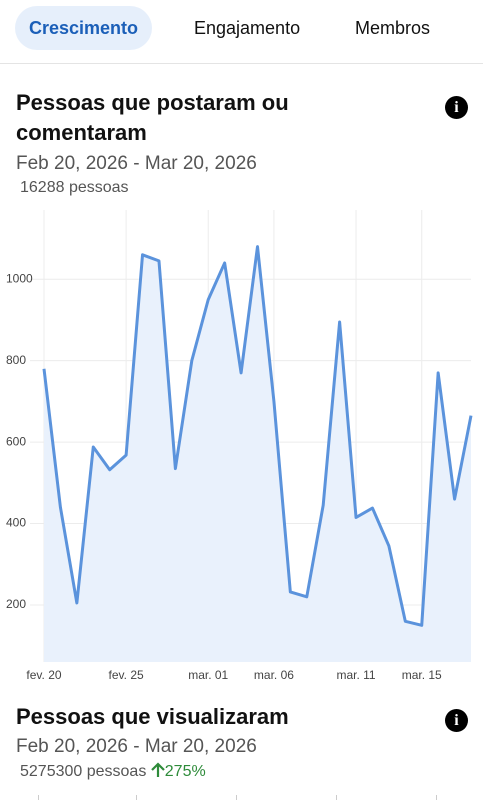 The image size is (483, 800). I want to click on change: 275%, so click(185, 771).